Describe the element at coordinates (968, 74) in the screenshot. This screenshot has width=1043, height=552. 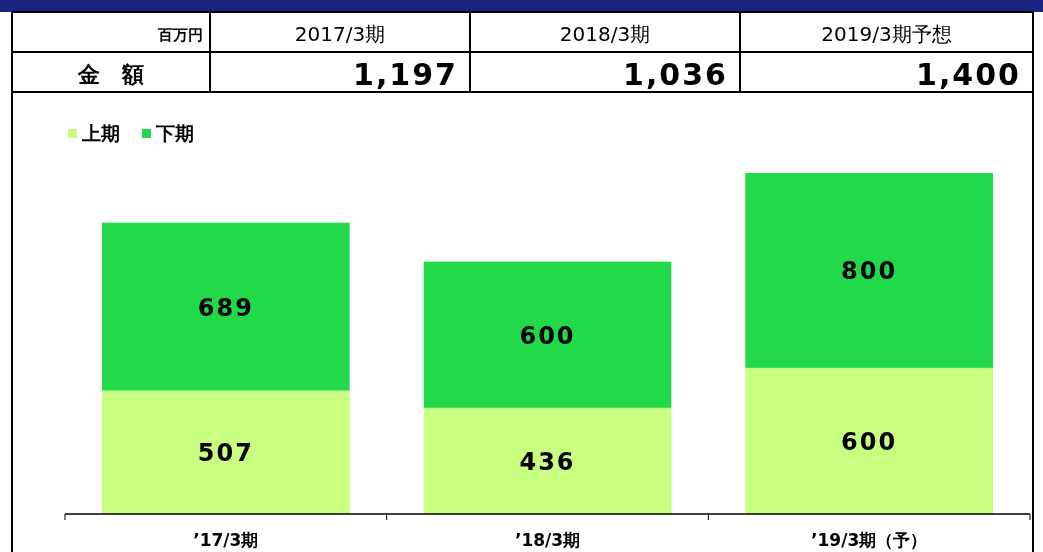
I see `text: 1,400` at that location.